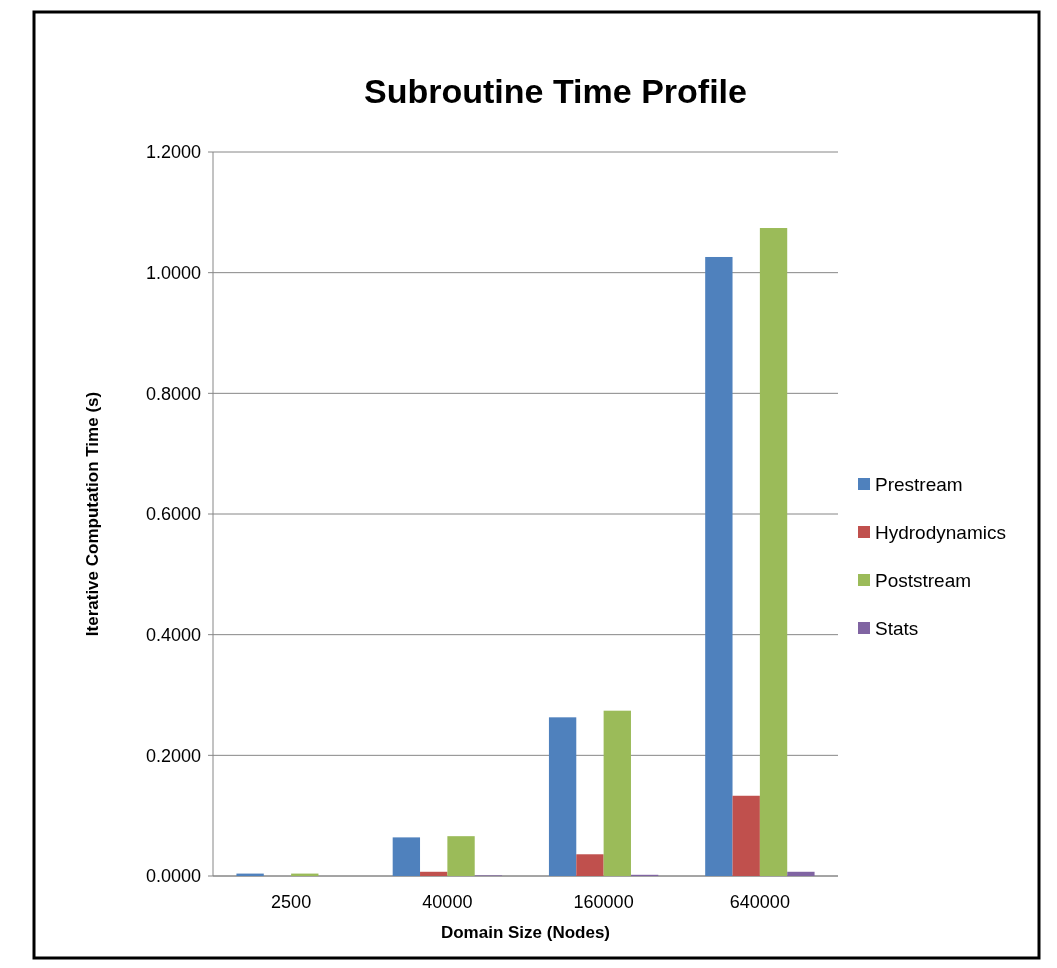  I want to click on legend-label: Stats, so click(897, 628).